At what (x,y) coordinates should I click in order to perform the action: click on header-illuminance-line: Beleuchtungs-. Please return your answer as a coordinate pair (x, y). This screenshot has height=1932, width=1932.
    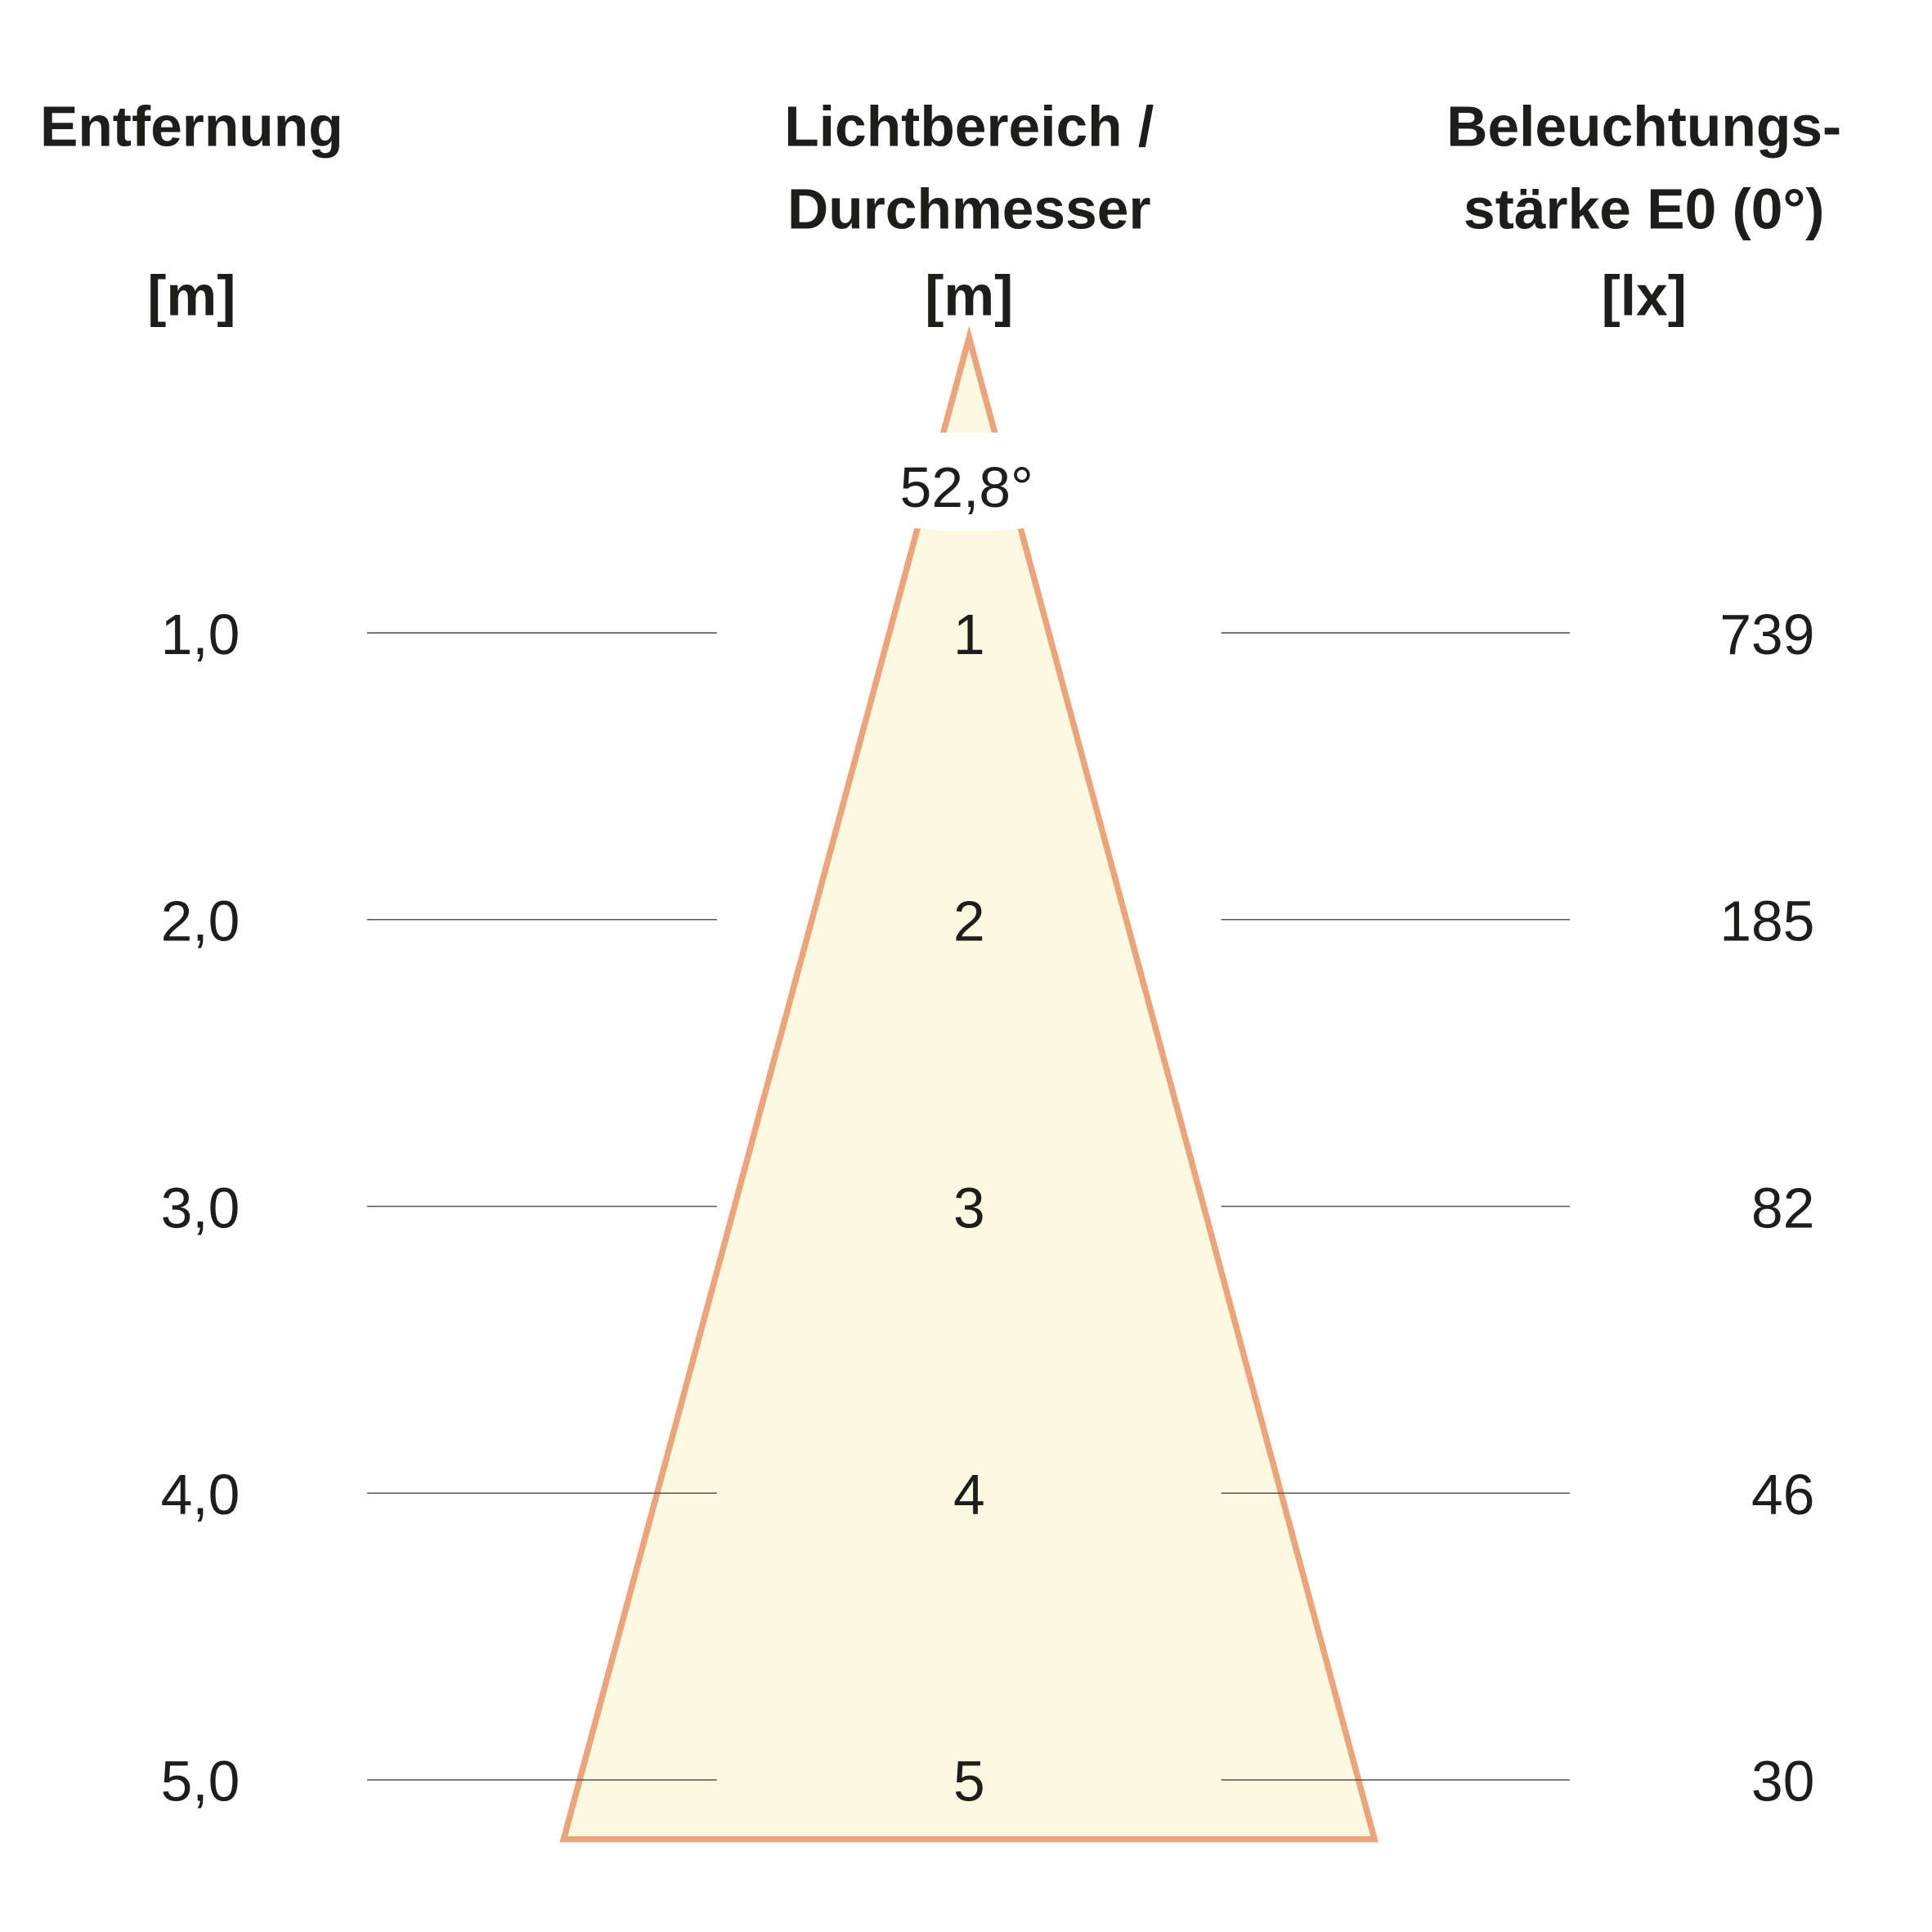
    Looking at the image, I should click on (1643, 126).